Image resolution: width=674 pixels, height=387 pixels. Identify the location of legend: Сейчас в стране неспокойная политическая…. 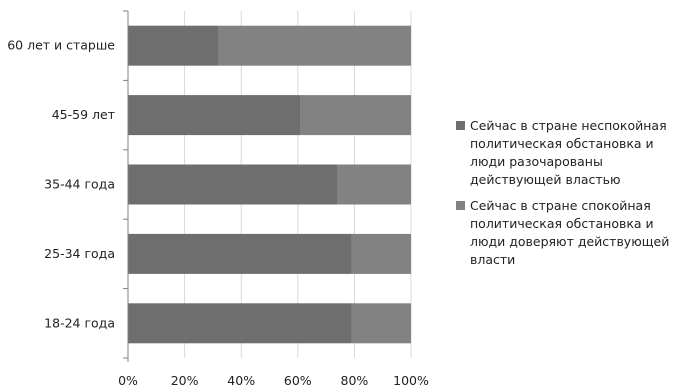
(563, 197).